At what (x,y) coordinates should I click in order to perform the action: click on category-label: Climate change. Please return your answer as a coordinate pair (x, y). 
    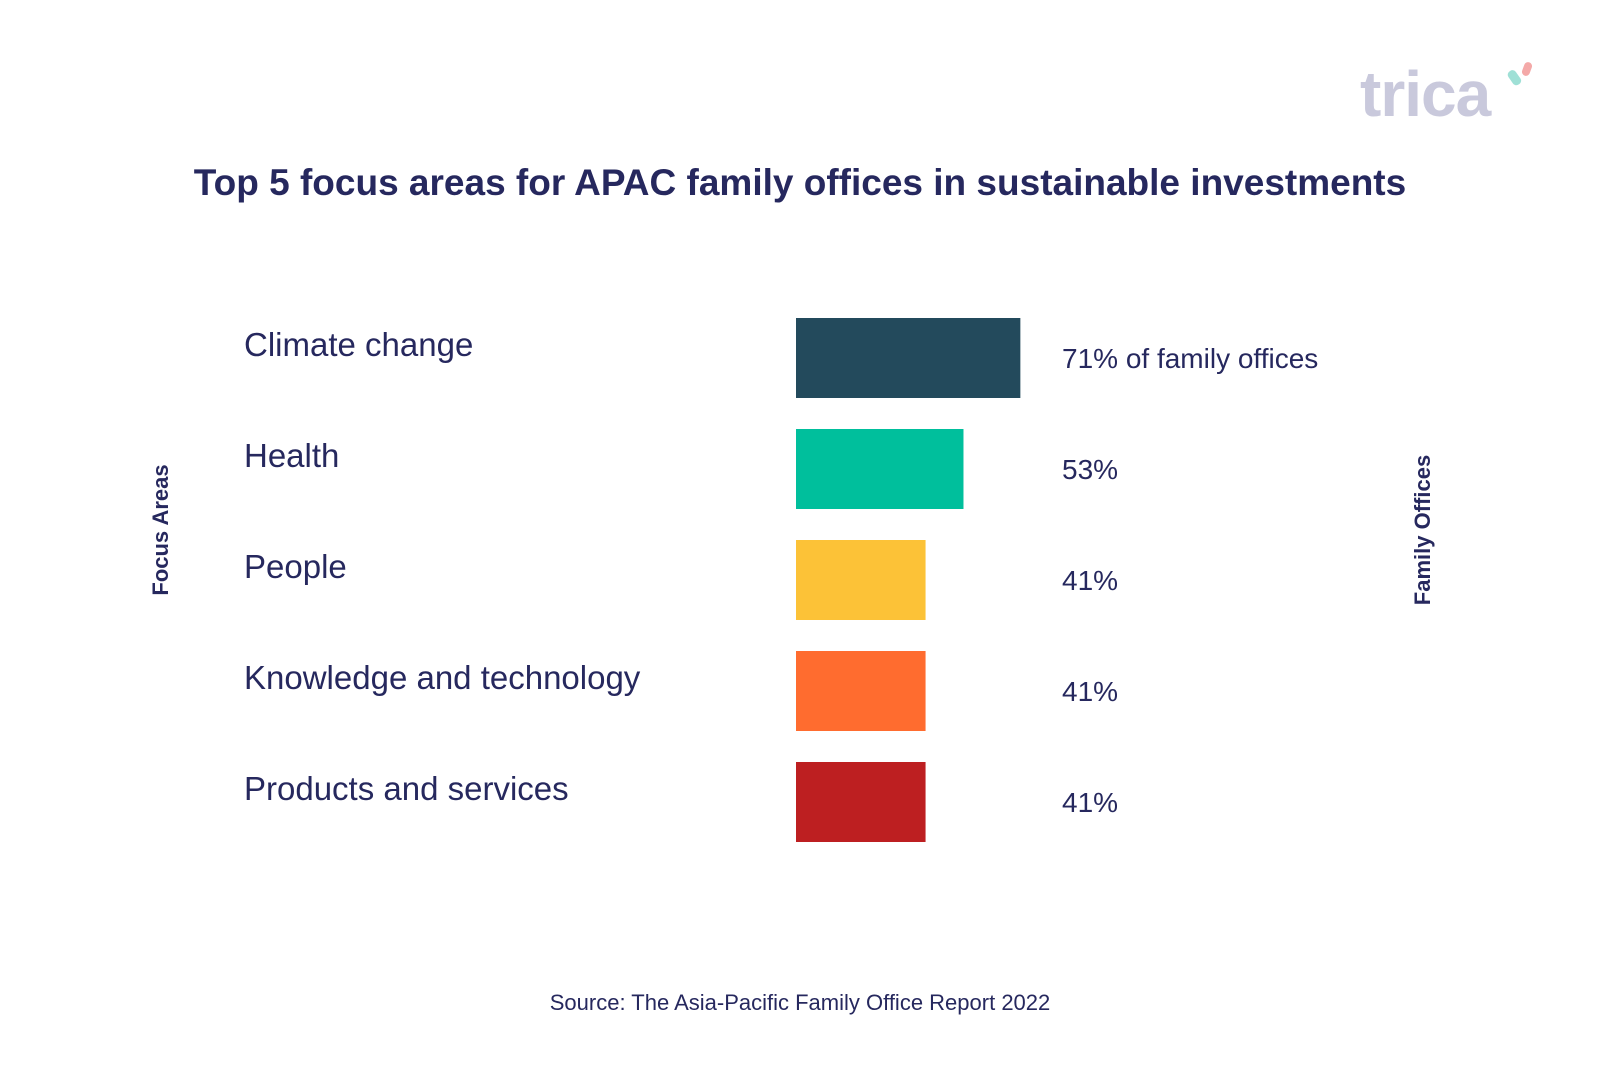
    Looking at the image, I should click on (358, 344).